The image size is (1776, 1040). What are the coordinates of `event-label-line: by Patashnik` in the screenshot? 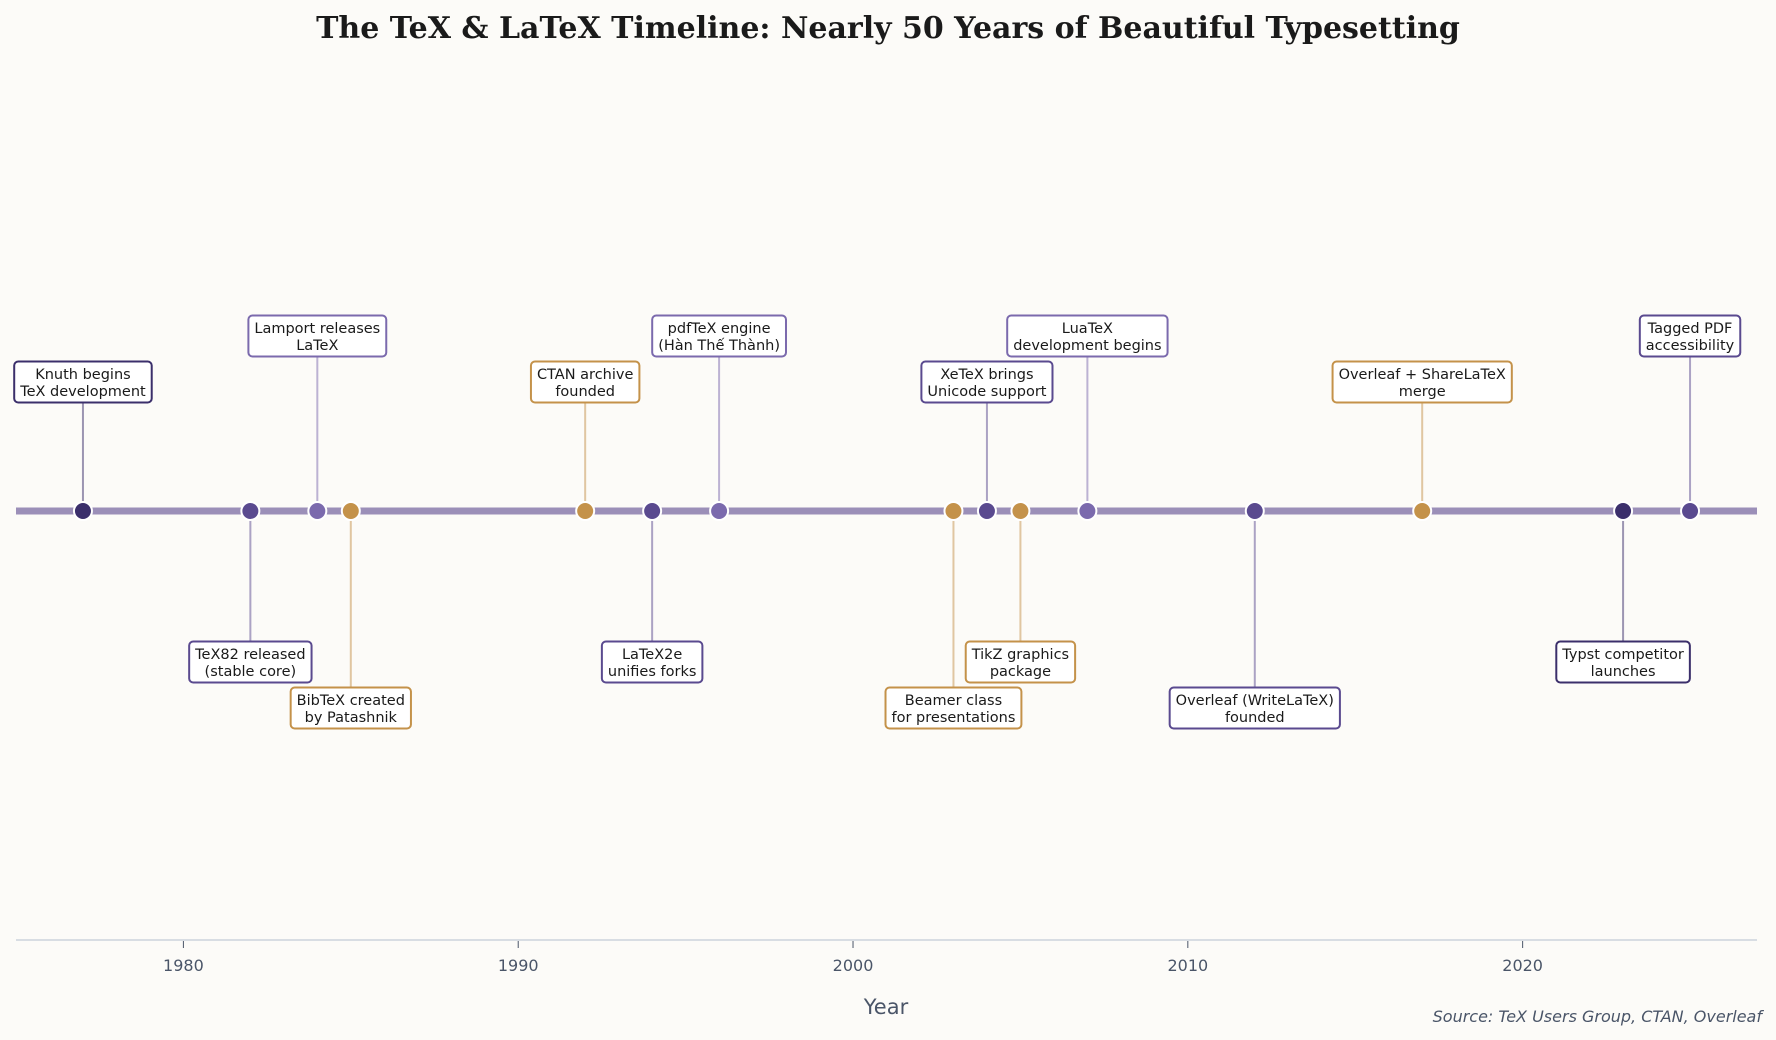 It's located at (351, 718).